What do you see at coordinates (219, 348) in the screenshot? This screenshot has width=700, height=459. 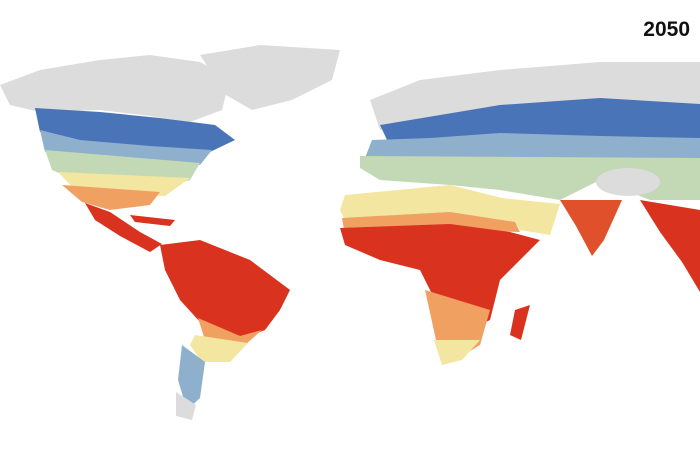 I see `zone-south-america-yellow` at bounding box center [219, 348].